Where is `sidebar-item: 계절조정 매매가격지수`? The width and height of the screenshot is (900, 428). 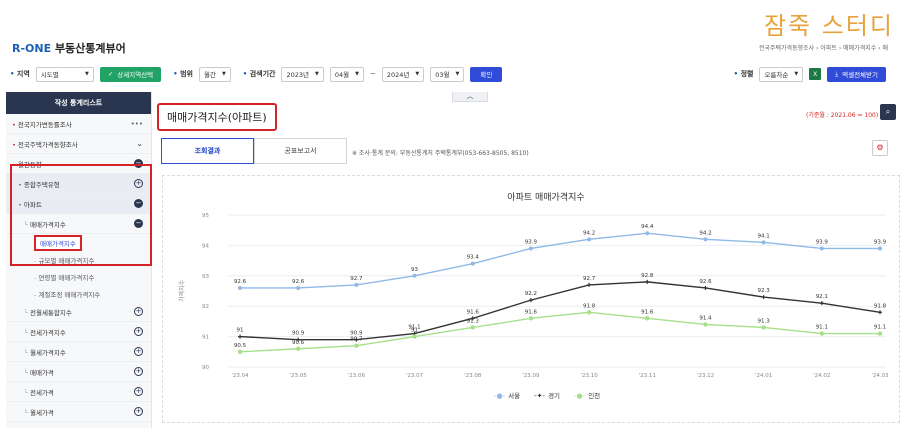
sidebar-item: 계절조정 매매가격지수 is located at coordinates (78, 293).